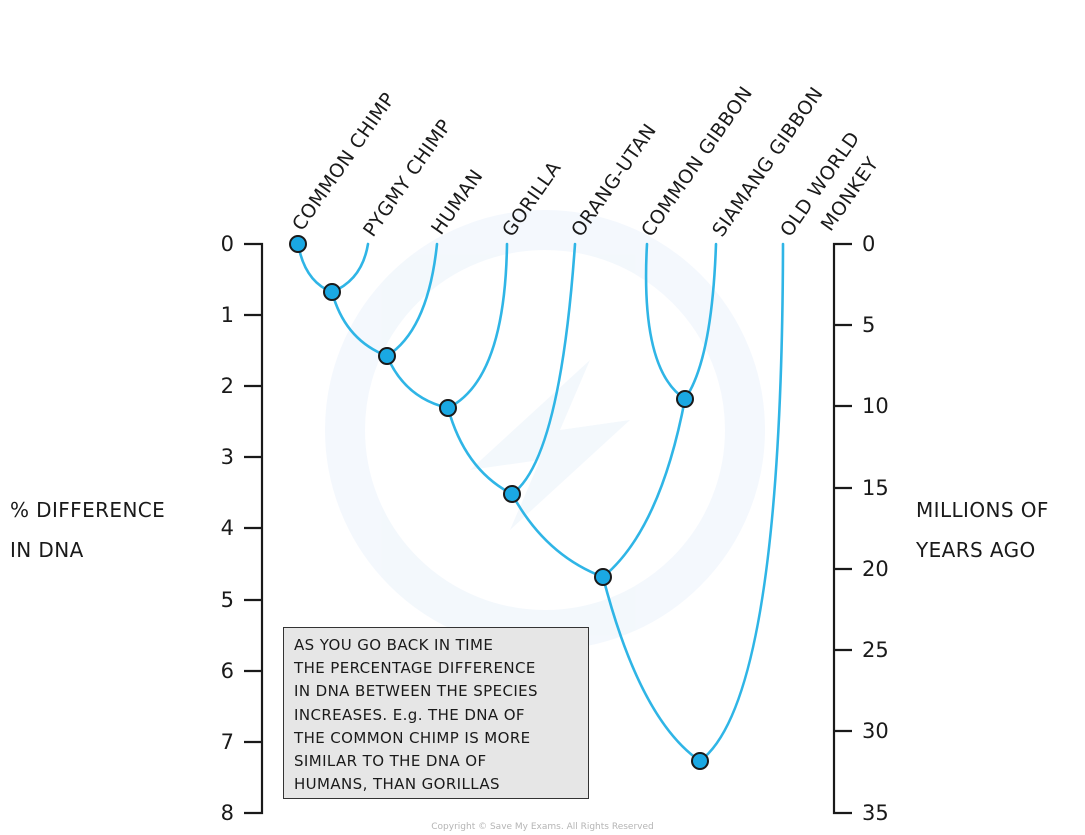 The width and height of the screenshot is (1085, 835). Describe the element at coordinates (982, 510) in the screenshot. I see `right-axis-title: MILLIONS OF` at that location.